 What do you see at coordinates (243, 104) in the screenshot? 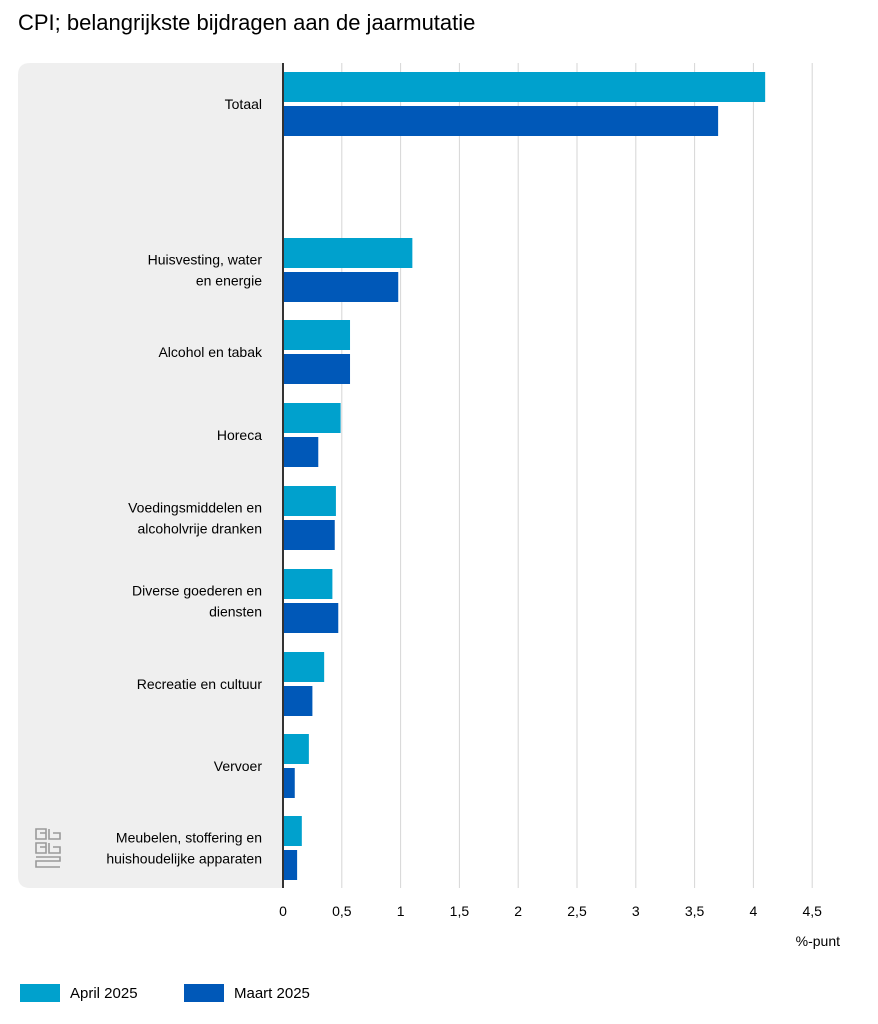
I see `category-label: Totaal` at bounding box center [243, 104].